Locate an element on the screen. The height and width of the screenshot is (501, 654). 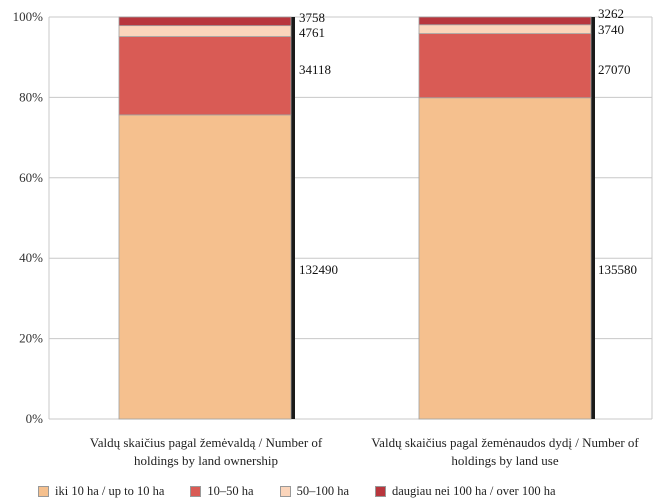
category-label-1-line-2: holdings by land use is located at coordinates (505, 460).